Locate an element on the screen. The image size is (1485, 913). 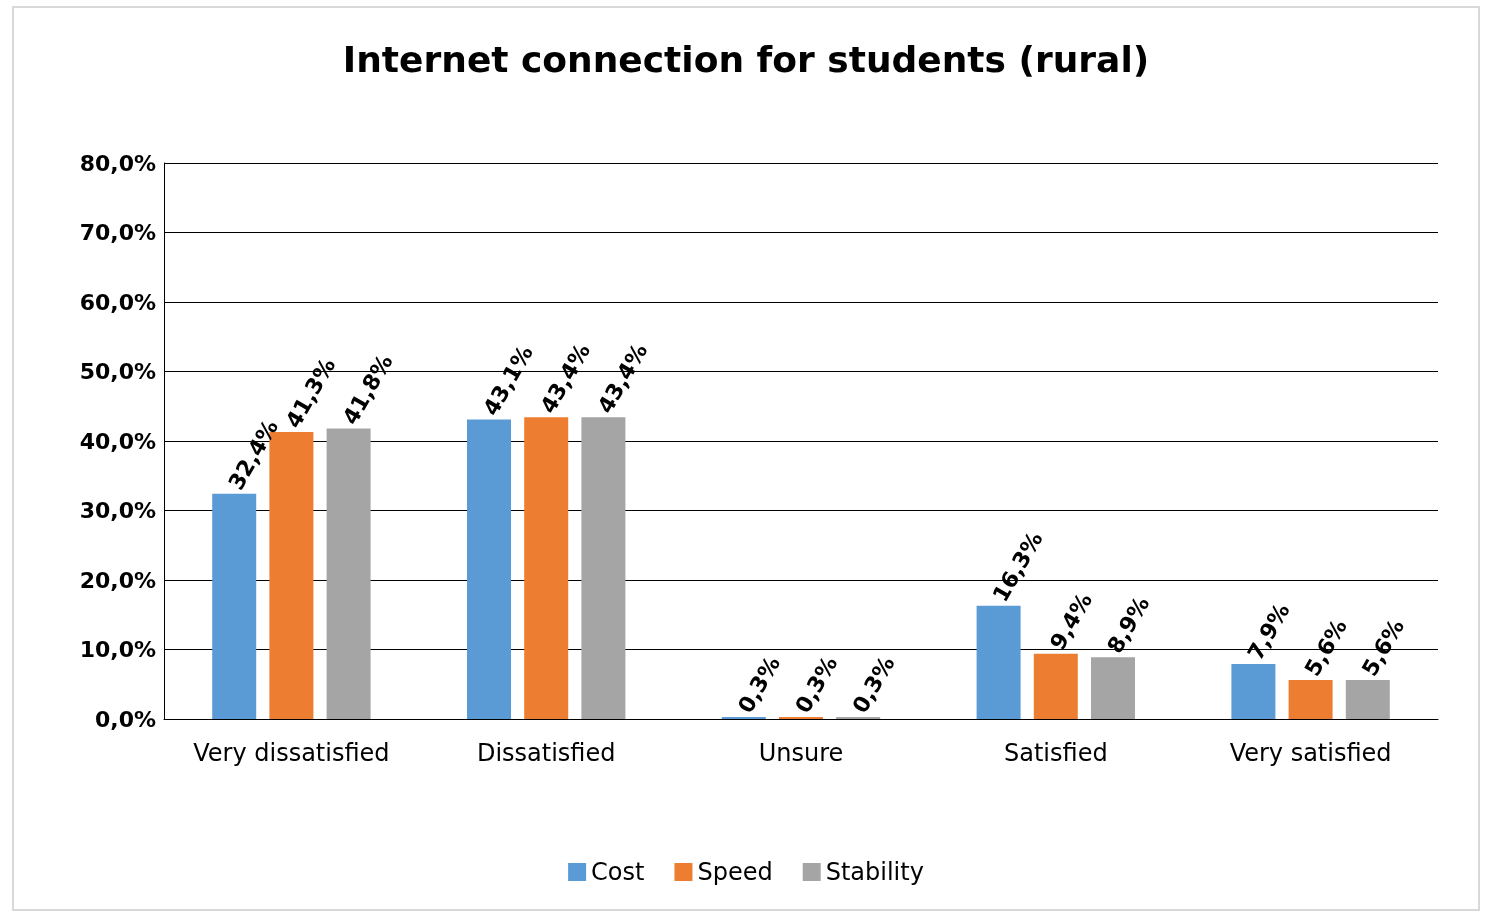
y-tick-label: 70,0% is located at coordinates (117, 232).